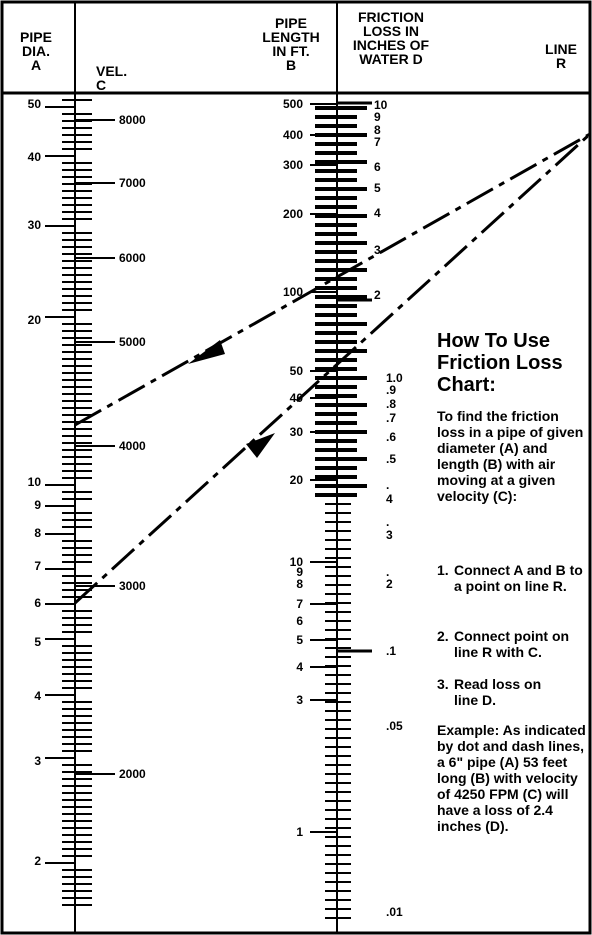 The image size is (592, 935). I want to click on header-line-r: LINE R, so click(561, 56).